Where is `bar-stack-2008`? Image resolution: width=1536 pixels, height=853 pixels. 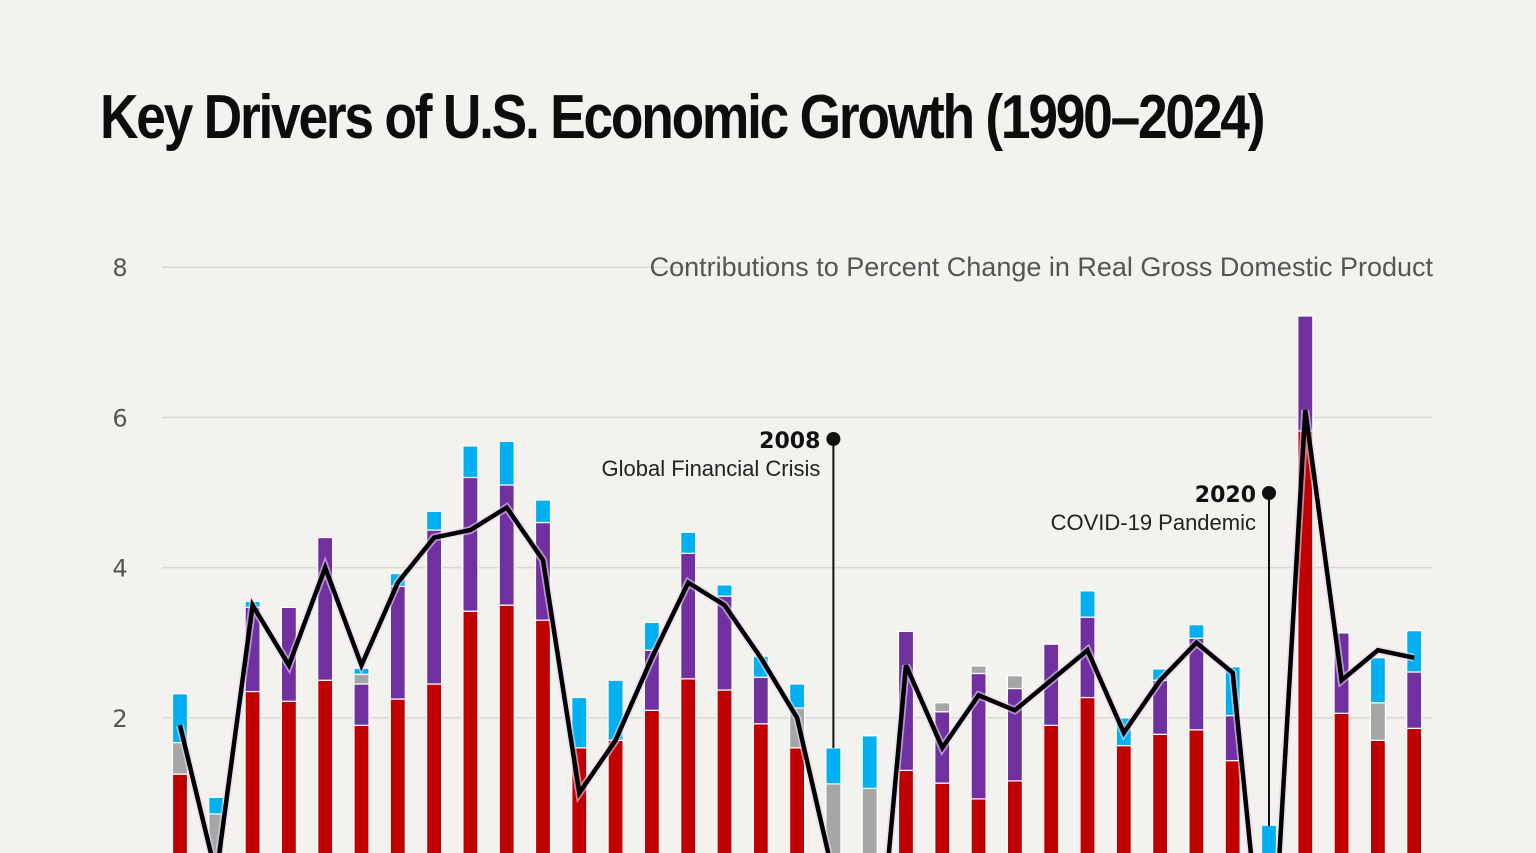 bar-stack-2008 is located at coordinates (833, 800).